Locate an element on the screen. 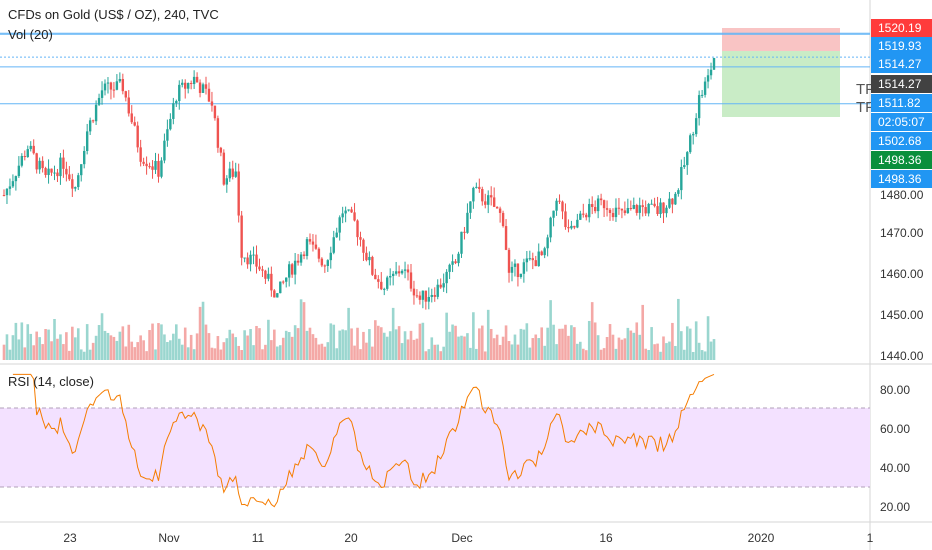 The height and width of the screenshot is (550, 932). take-profit-zone is located at coordinates (781, 84).